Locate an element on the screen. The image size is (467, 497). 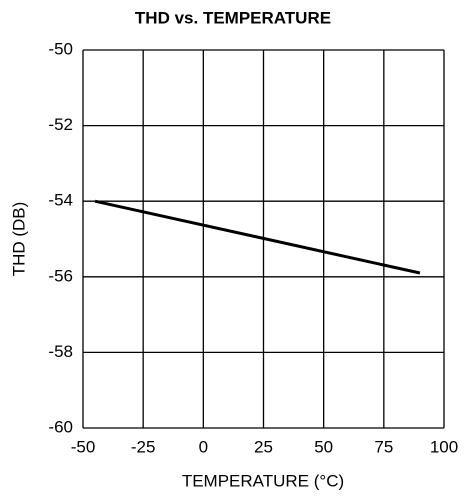
x-tick-label: 100 is located at coordinates (444, 446).